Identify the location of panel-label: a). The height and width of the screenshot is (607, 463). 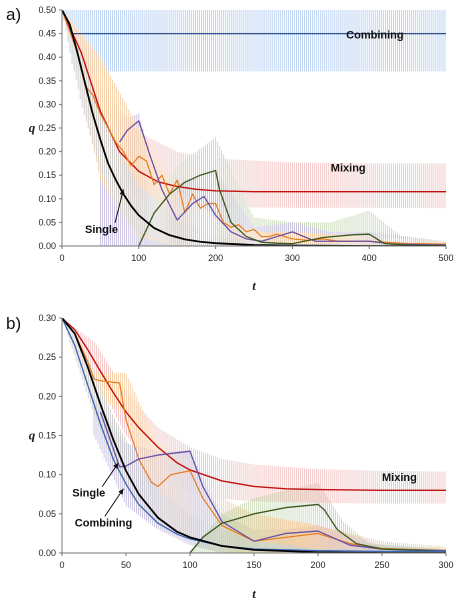
(13, 14).